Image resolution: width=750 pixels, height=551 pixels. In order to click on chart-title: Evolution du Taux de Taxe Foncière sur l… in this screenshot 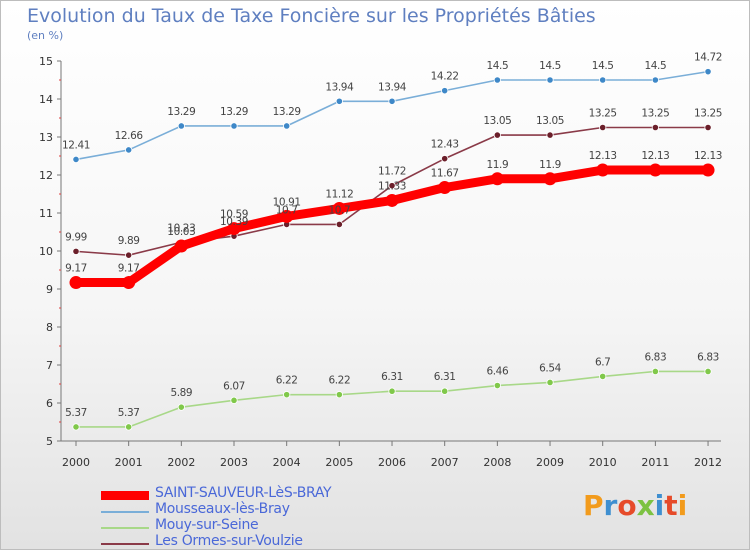, I will do `click(311, 16)`.